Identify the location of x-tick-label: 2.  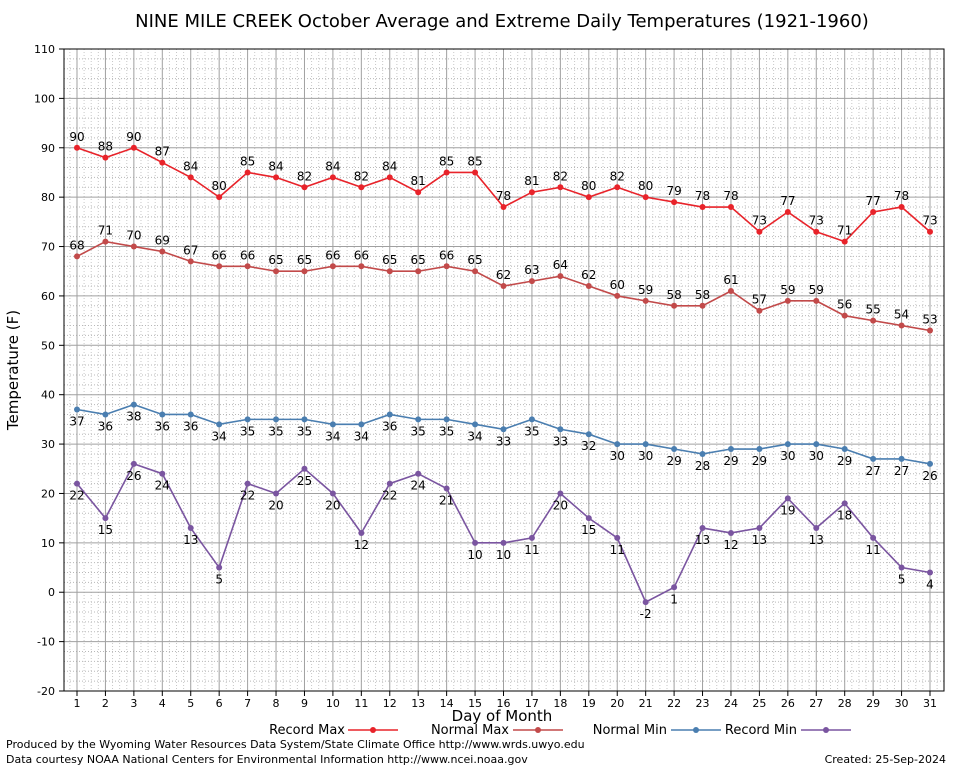
(105, 703).